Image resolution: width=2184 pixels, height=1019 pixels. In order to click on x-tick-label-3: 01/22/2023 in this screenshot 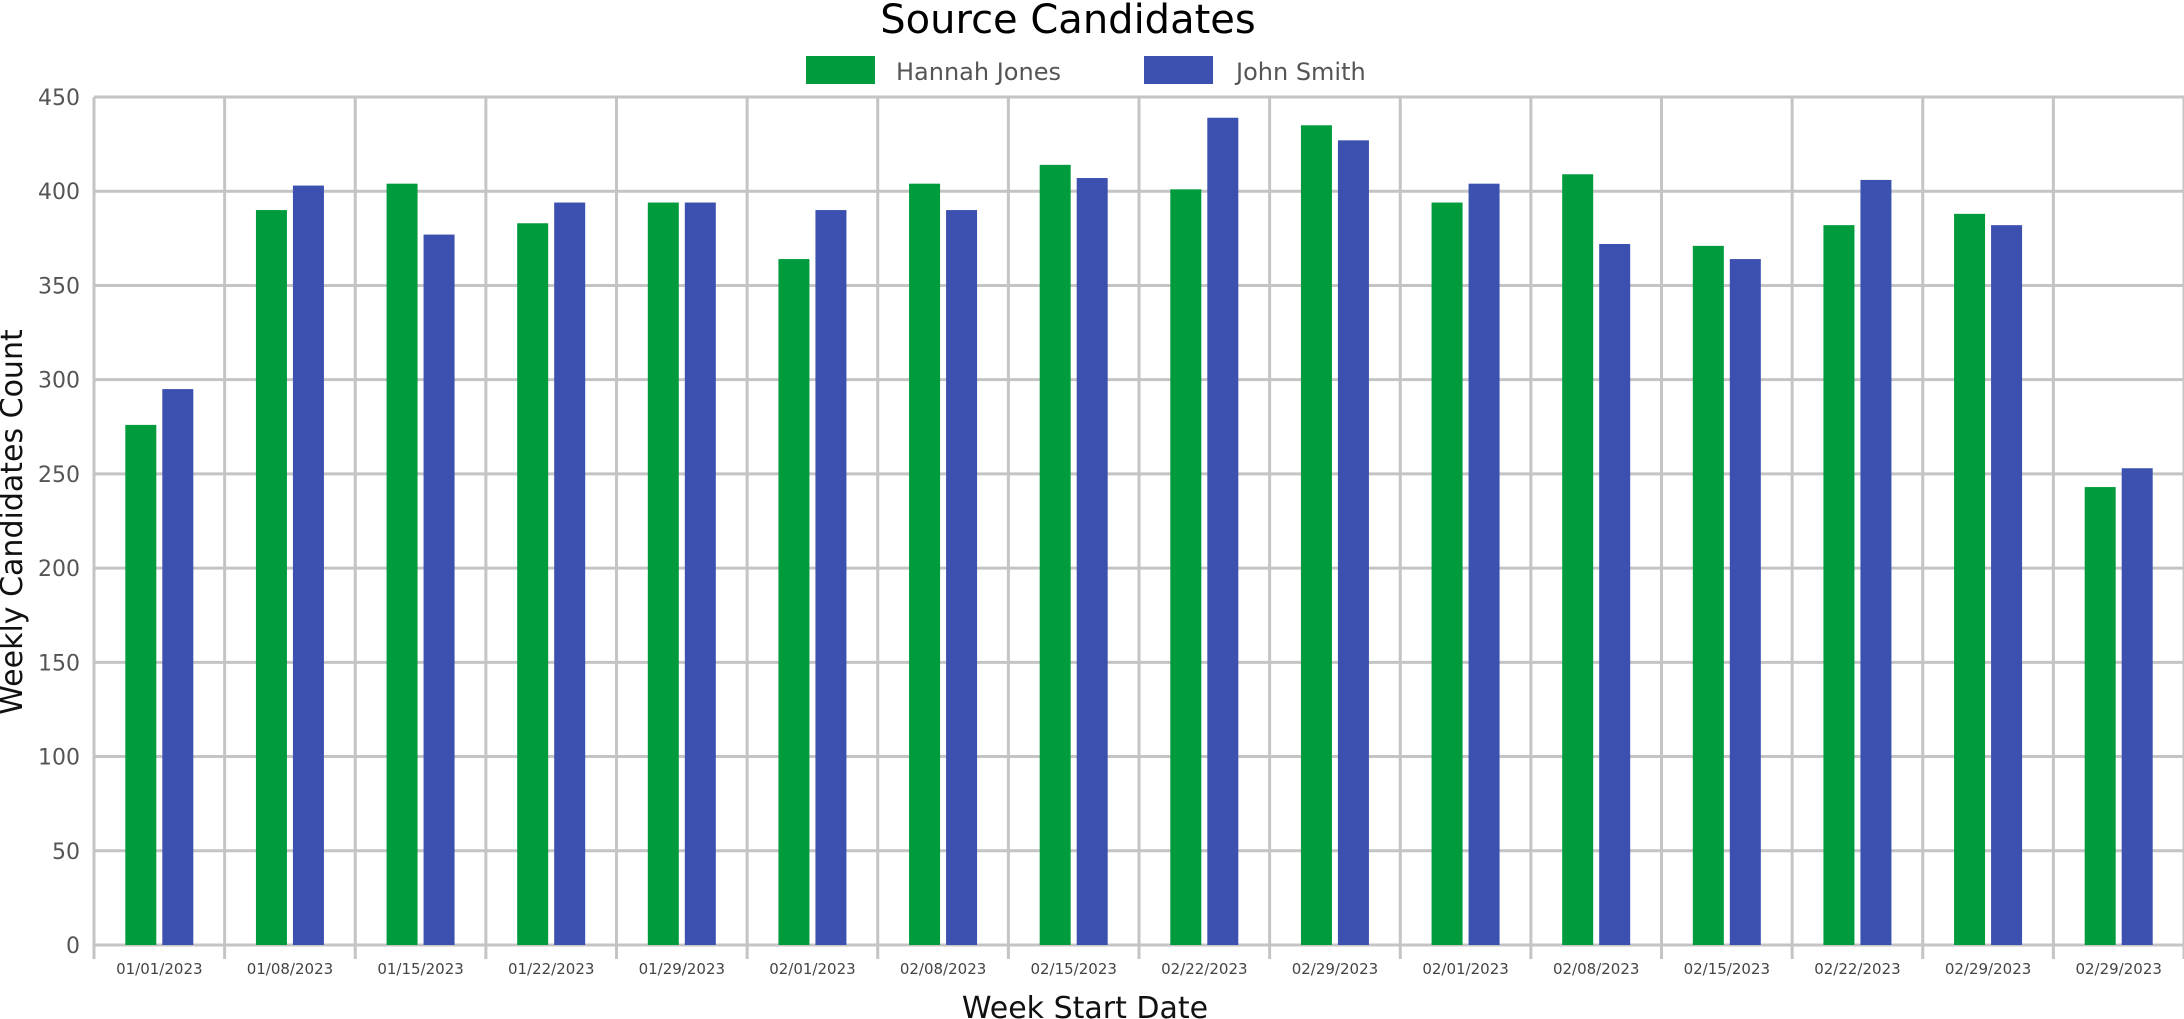, I will do `click(551, 969)`.